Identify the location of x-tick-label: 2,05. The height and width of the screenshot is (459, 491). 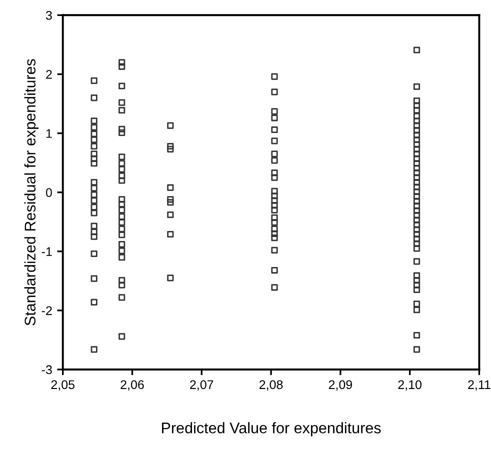
(62, 385).